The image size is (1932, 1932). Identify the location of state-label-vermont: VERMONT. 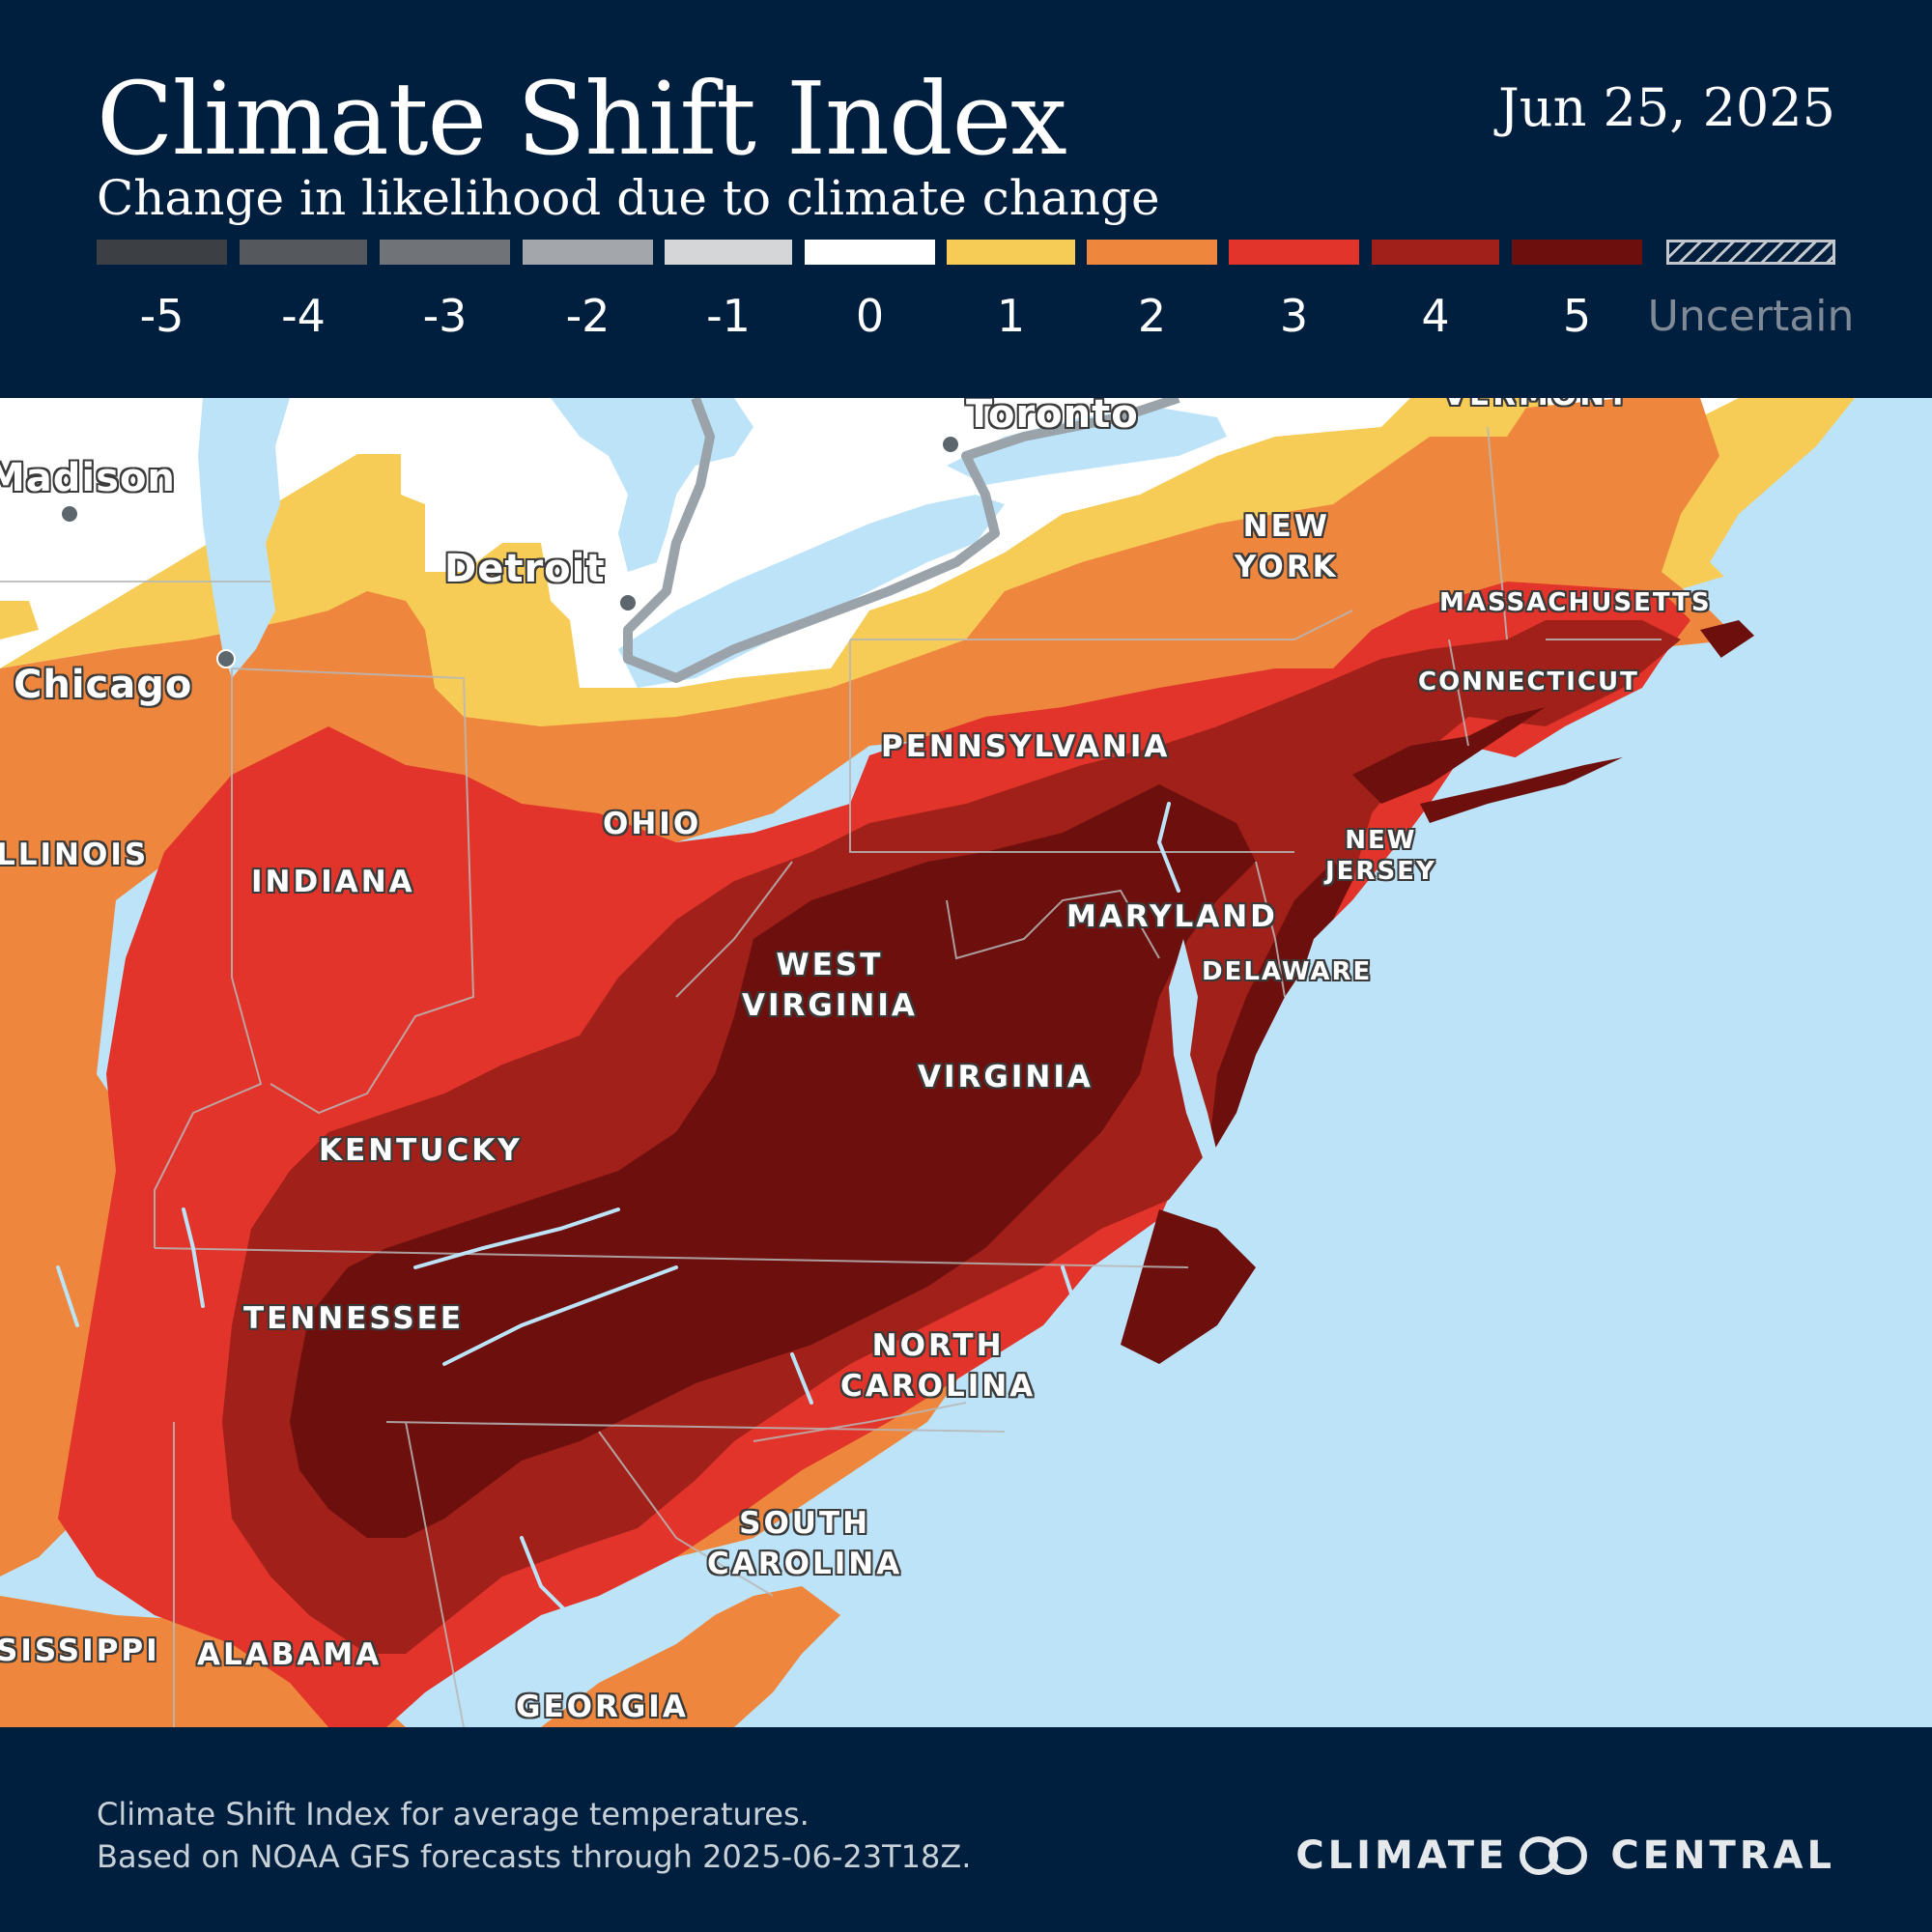
(1537, 406).